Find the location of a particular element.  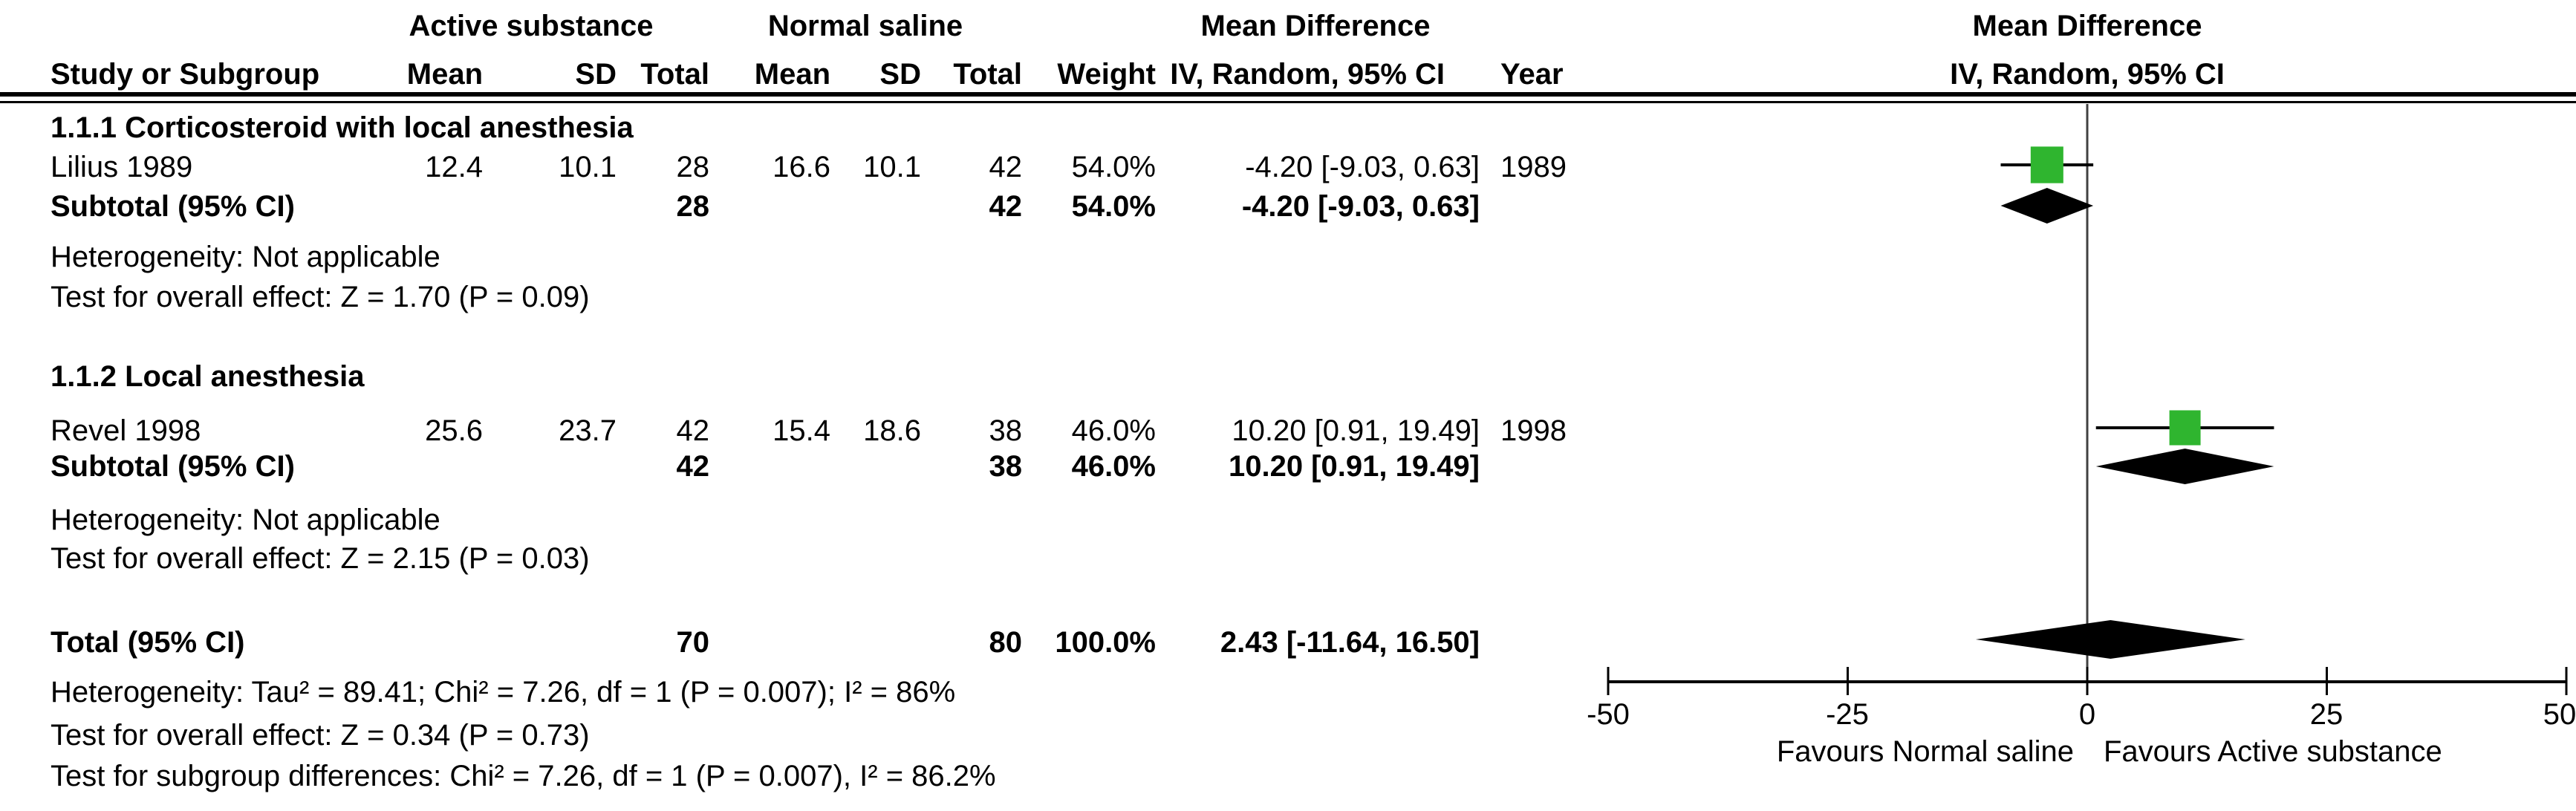

axis-tick-0: 0 is located at coordinates (2087, 714).